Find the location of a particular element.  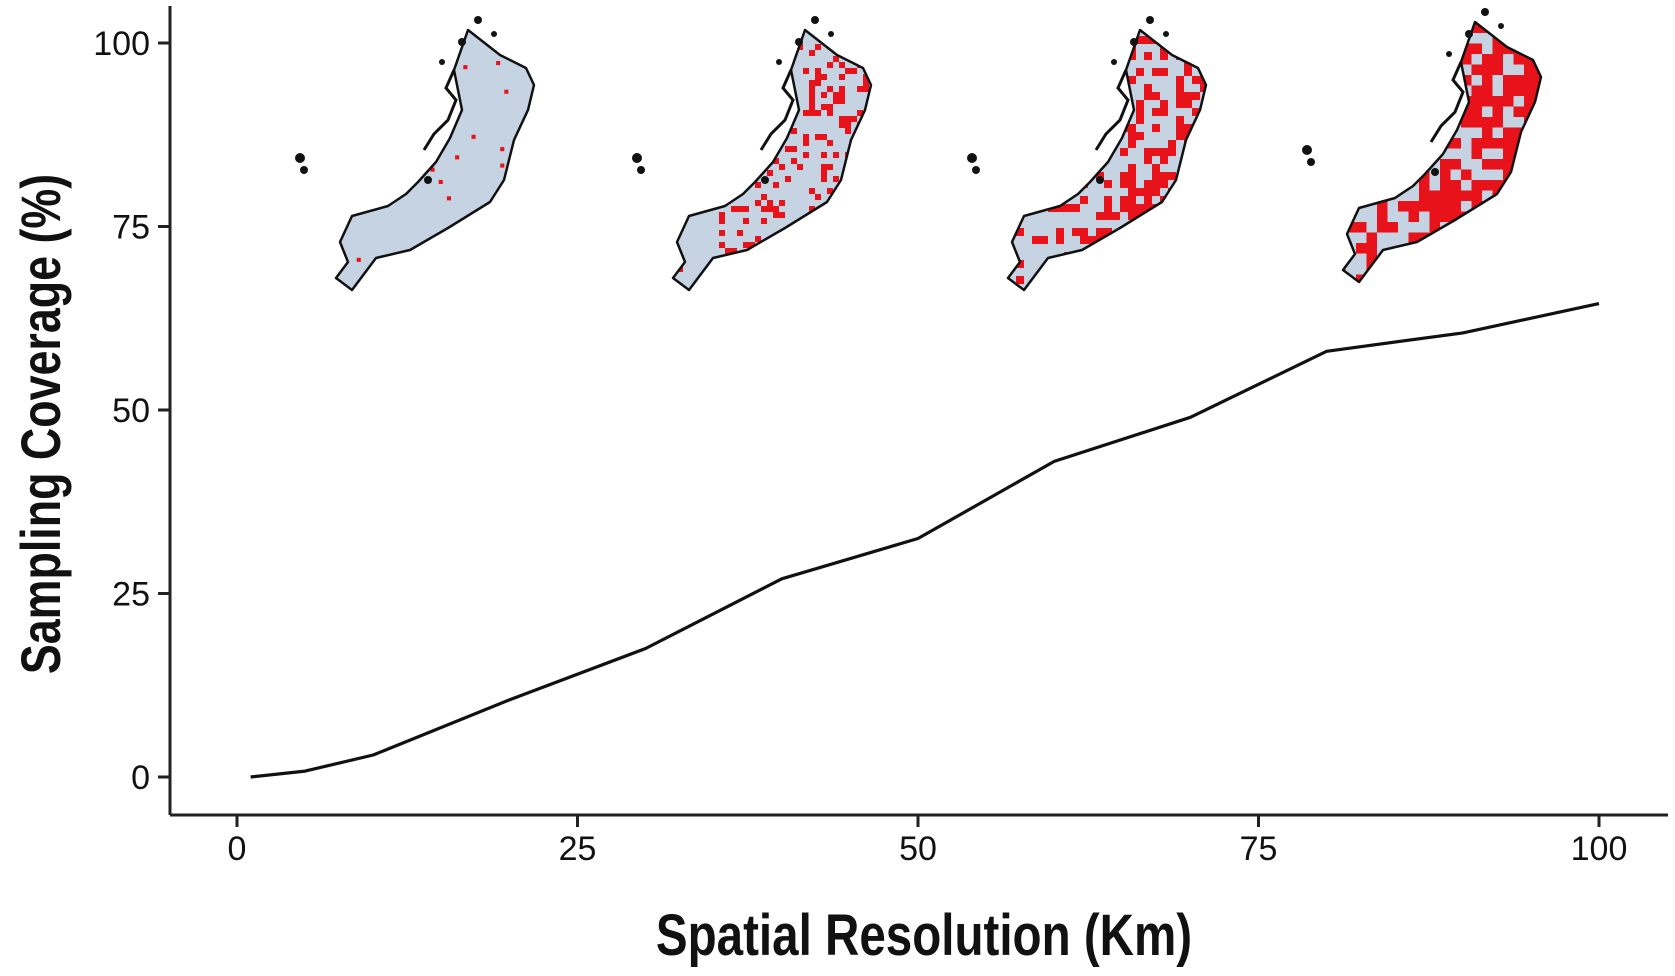

map-land is located at coordinates (435, 160).